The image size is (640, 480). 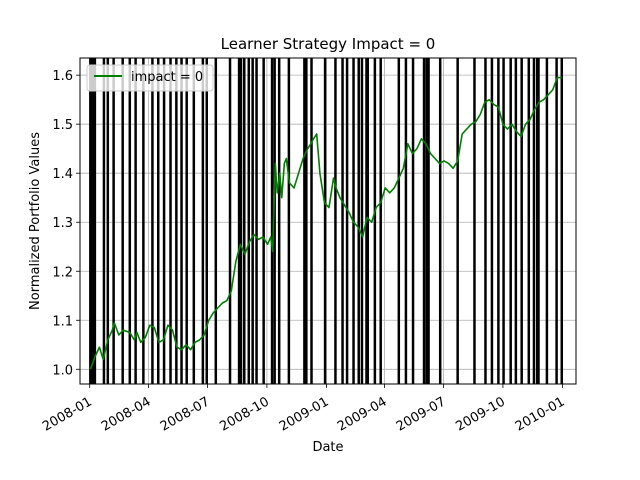 I want to click on y-tick-label: 1.2, so click(x=62, y=272).